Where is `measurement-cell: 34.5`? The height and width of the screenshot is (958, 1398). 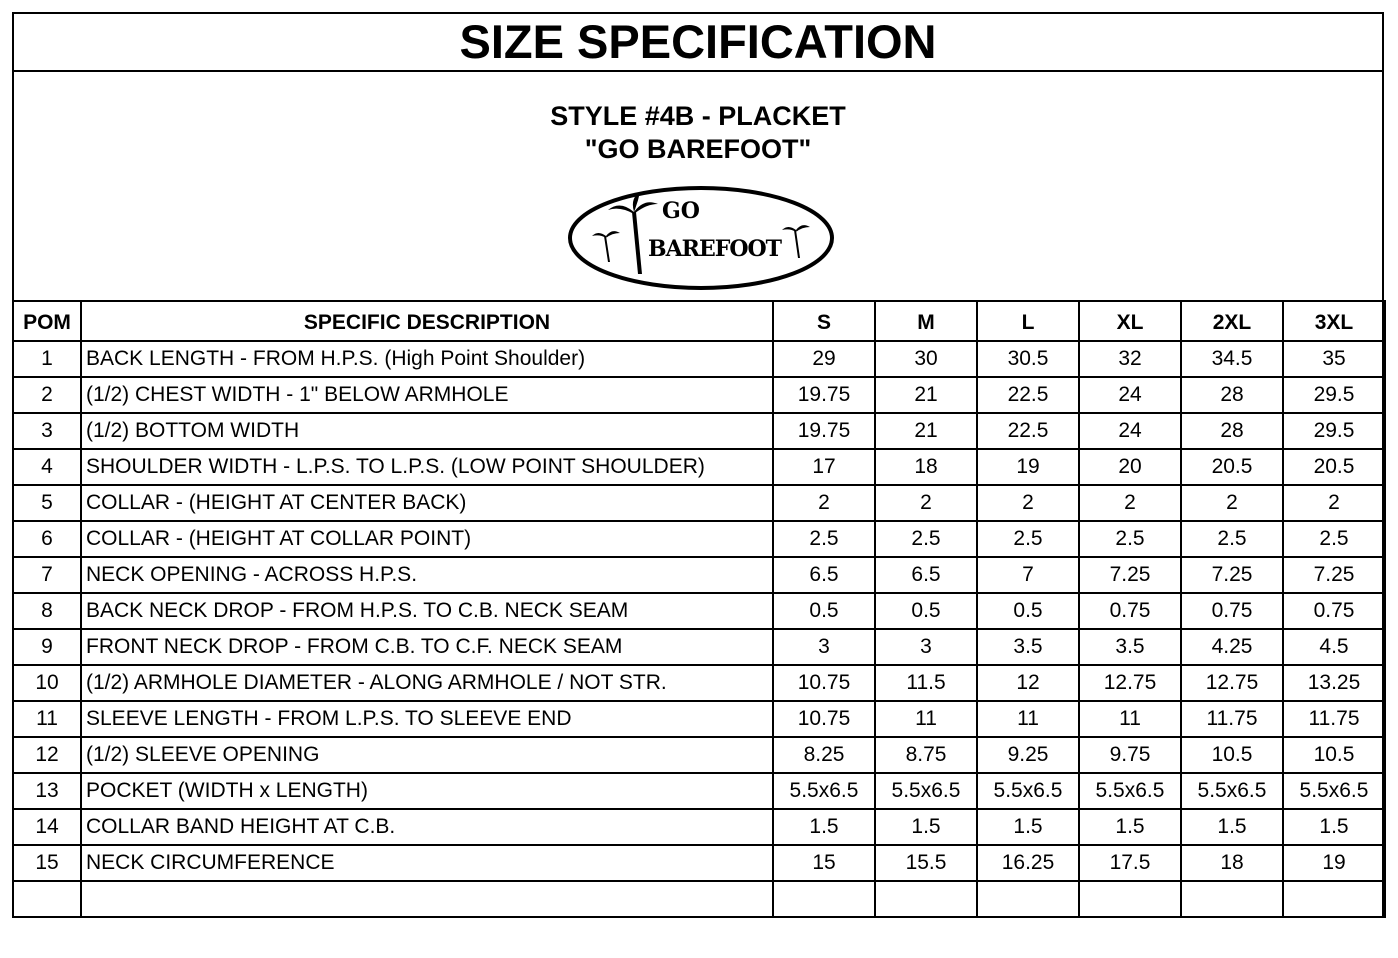
measurement-cell: 34.5 is located at coordinates (1232, 359).